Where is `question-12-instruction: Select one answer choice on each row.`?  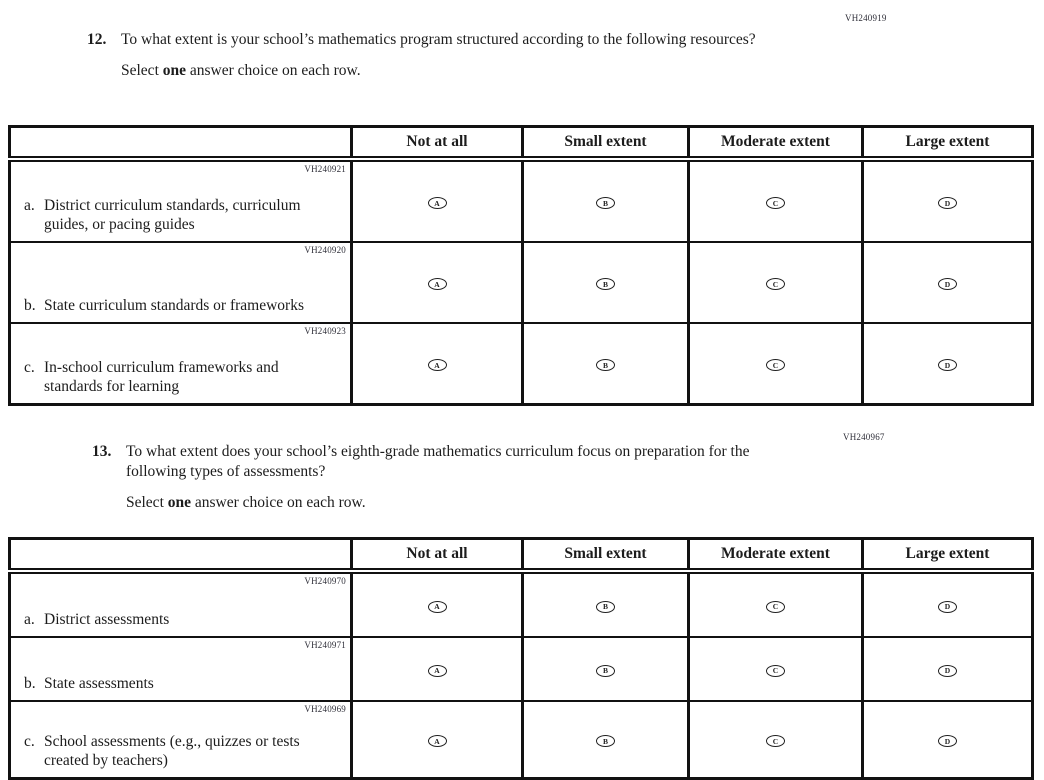 question-12-instruction: Select one answer choice on each row. is located at coordinates (438, 71).